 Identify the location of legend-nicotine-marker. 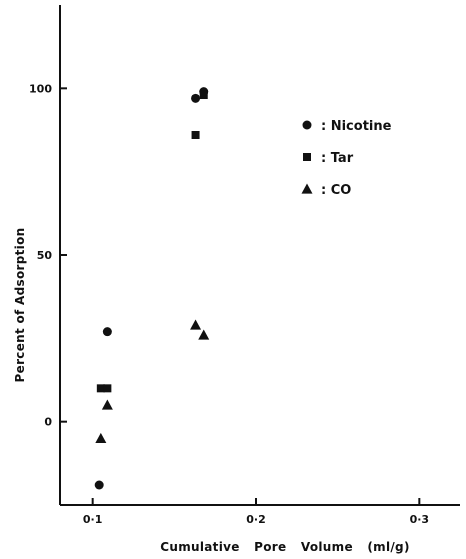
(307, 125).